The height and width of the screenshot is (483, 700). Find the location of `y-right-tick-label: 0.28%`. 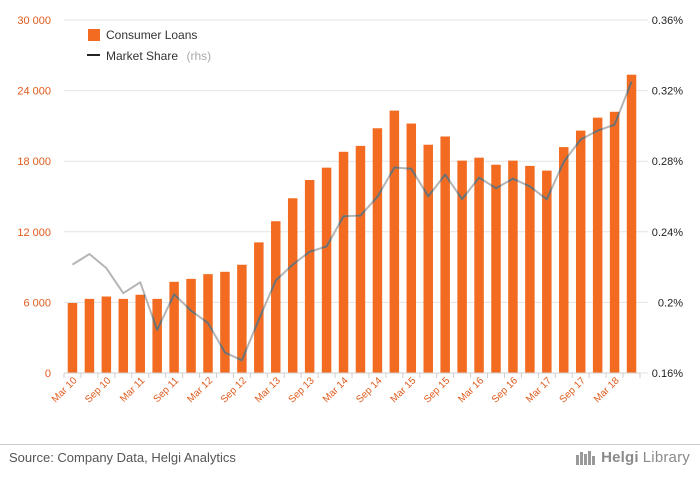

y-right-tick-label: 0.28% is located at coordinates (667, 162).